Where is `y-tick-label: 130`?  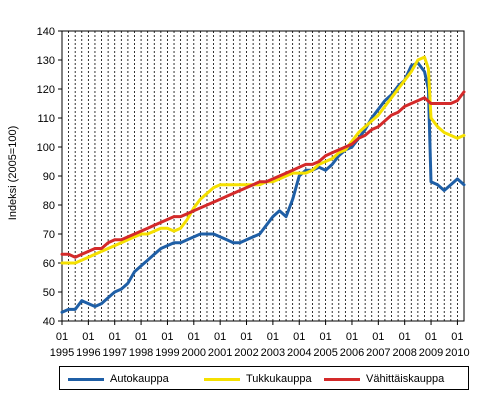
y-tick-label: 130 is located at coordinates (46, 61).